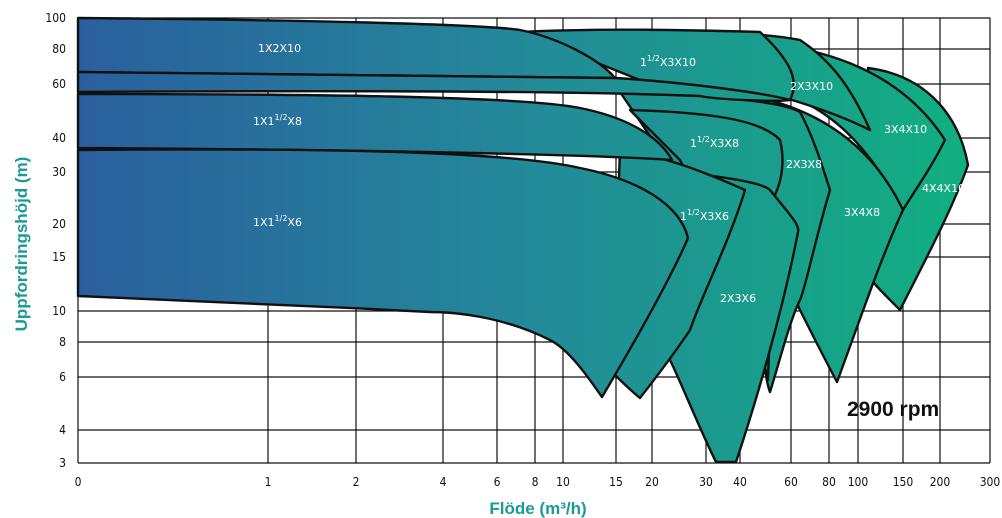  Describe the element at coordinates (563, 482) in the screenshot. I see `x-tick-label: 10` at that location.